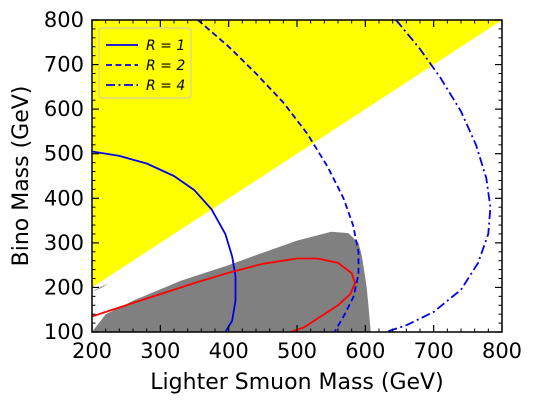 The height and width of the screenshot is (405, 540). I want to click on y-tick-label: 600, so click(64, 109).